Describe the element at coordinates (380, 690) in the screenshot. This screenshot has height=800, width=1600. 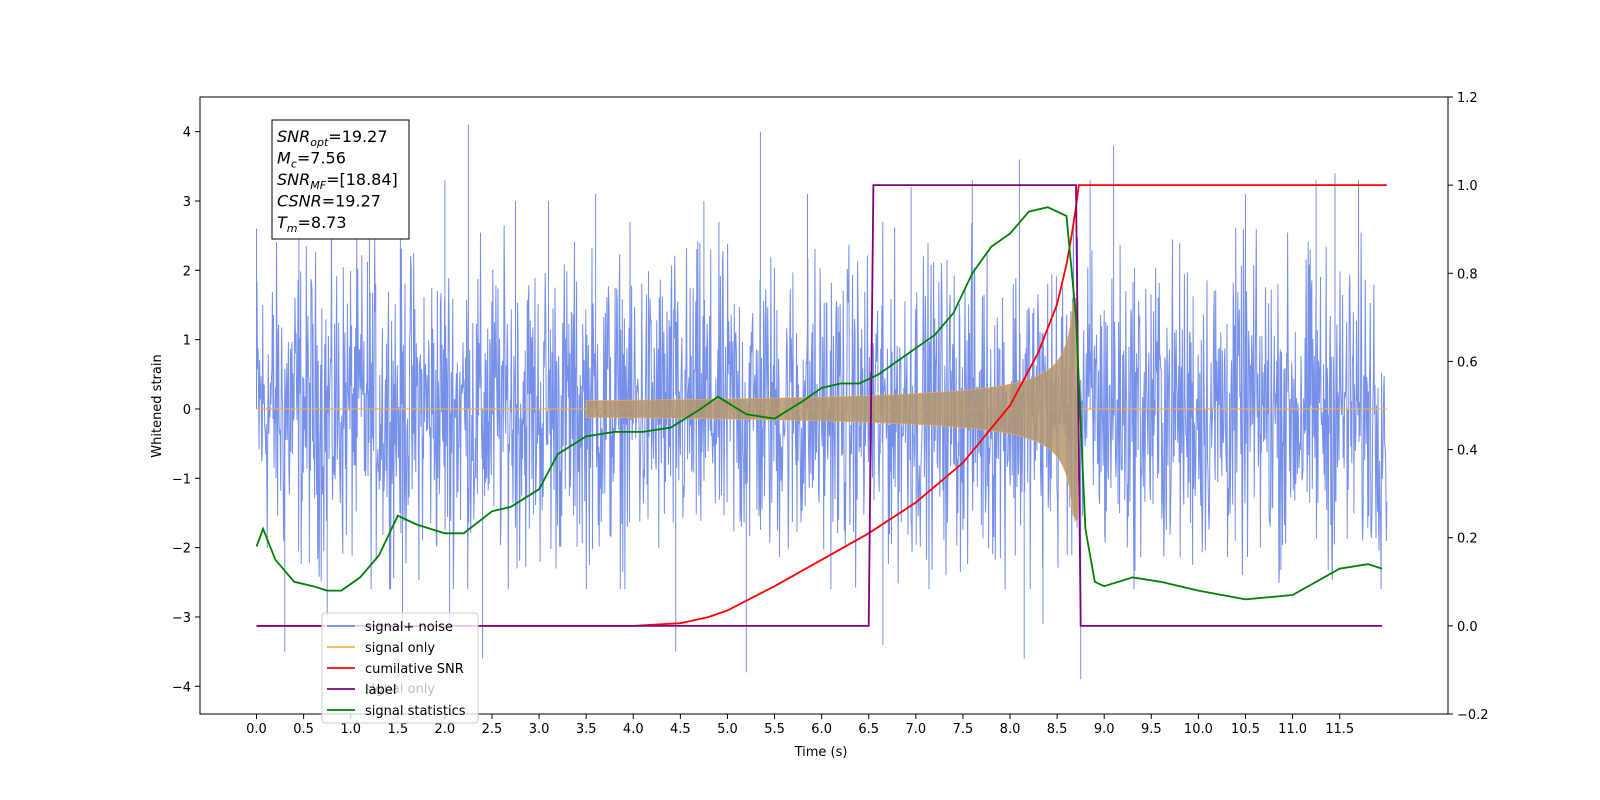
I see `legend-label: label` at that location.